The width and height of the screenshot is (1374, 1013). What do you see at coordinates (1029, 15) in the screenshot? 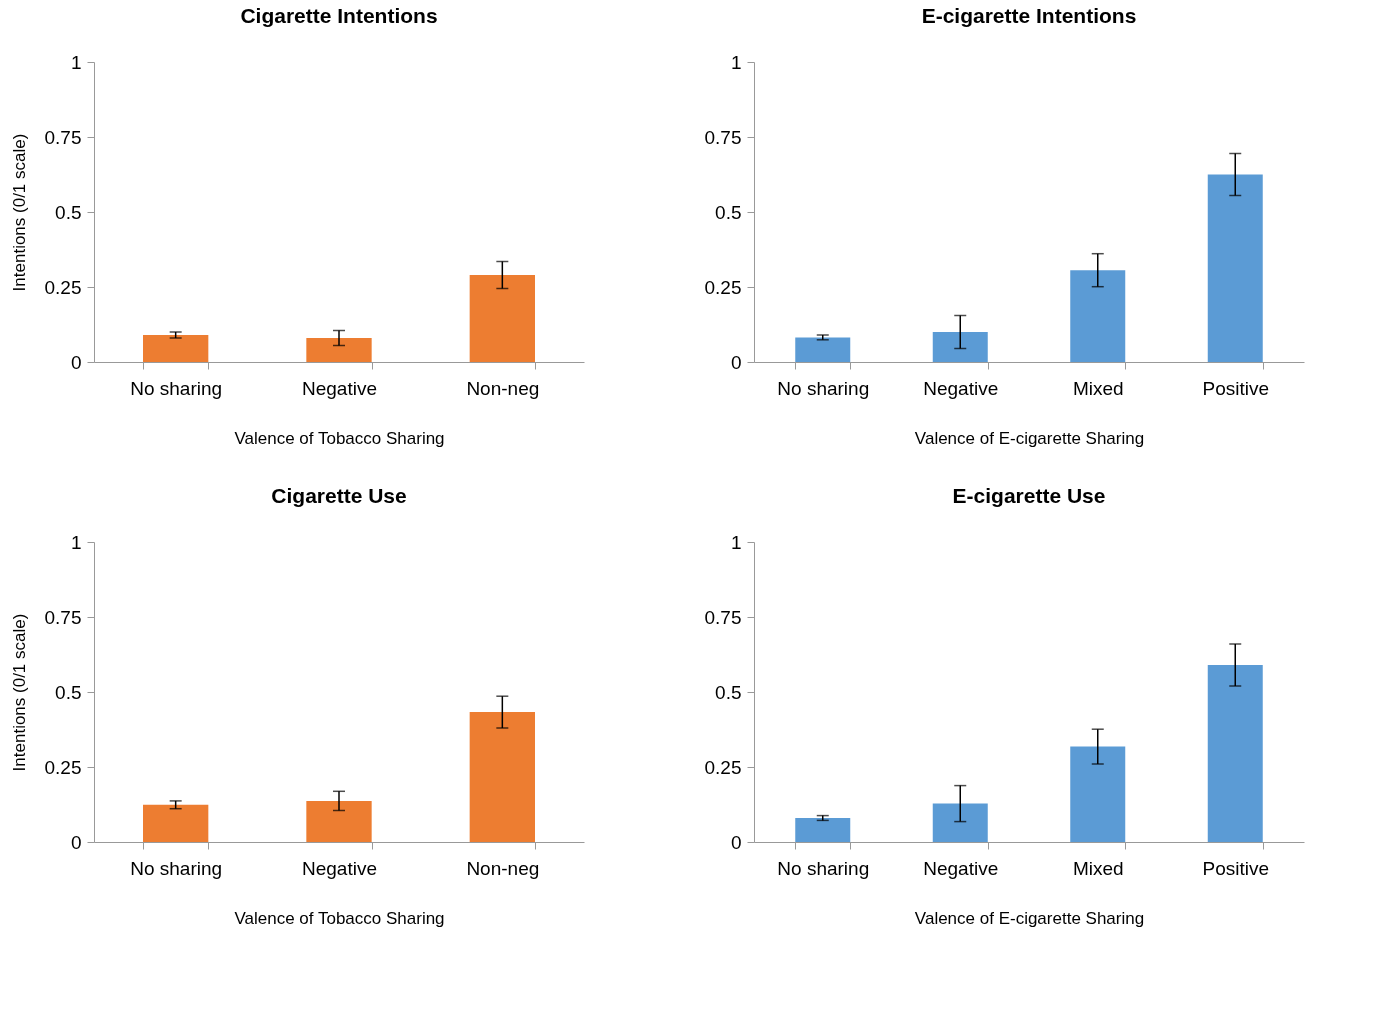
I see `chart-title: E-cigarette Intentions` at bounding box center [1029, 15].